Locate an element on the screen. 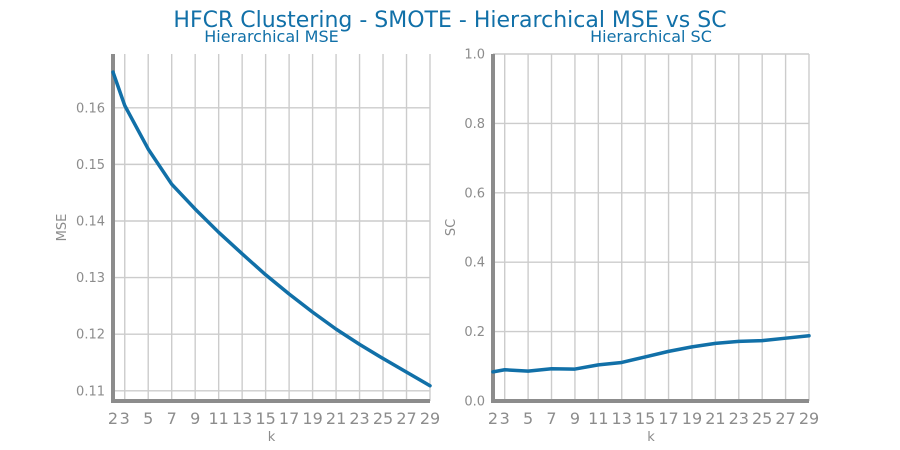 This screenshot has width=900, height=450. sc-x-tick-label: 5 is located at coordinates (528, 418).